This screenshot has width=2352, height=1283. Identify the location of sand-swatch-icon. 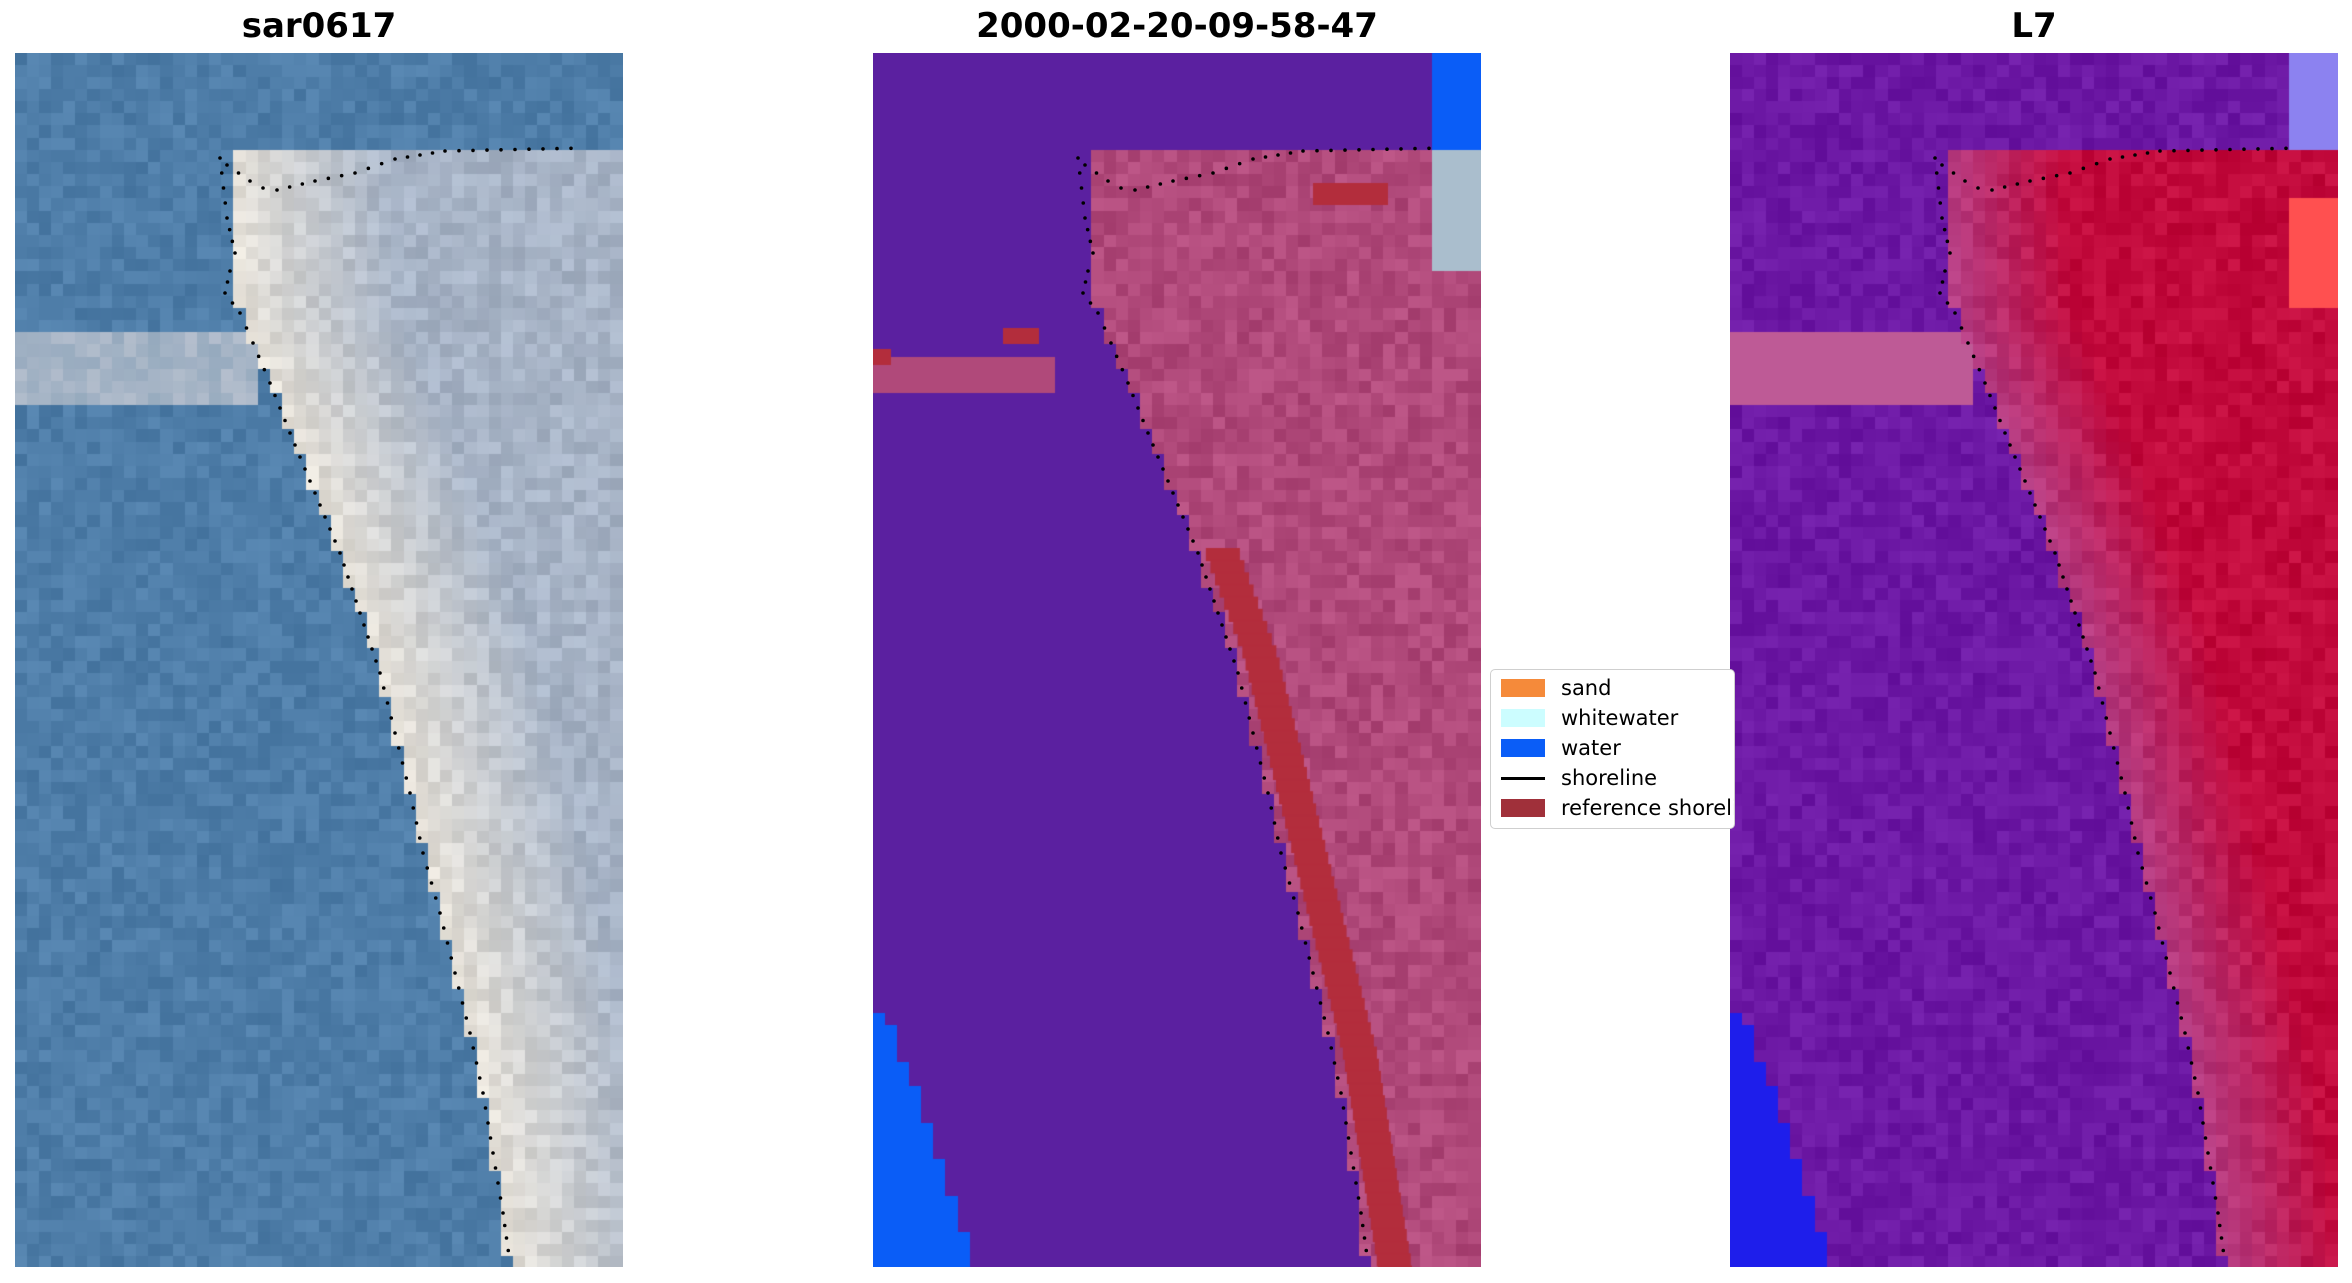
(1523, 688).